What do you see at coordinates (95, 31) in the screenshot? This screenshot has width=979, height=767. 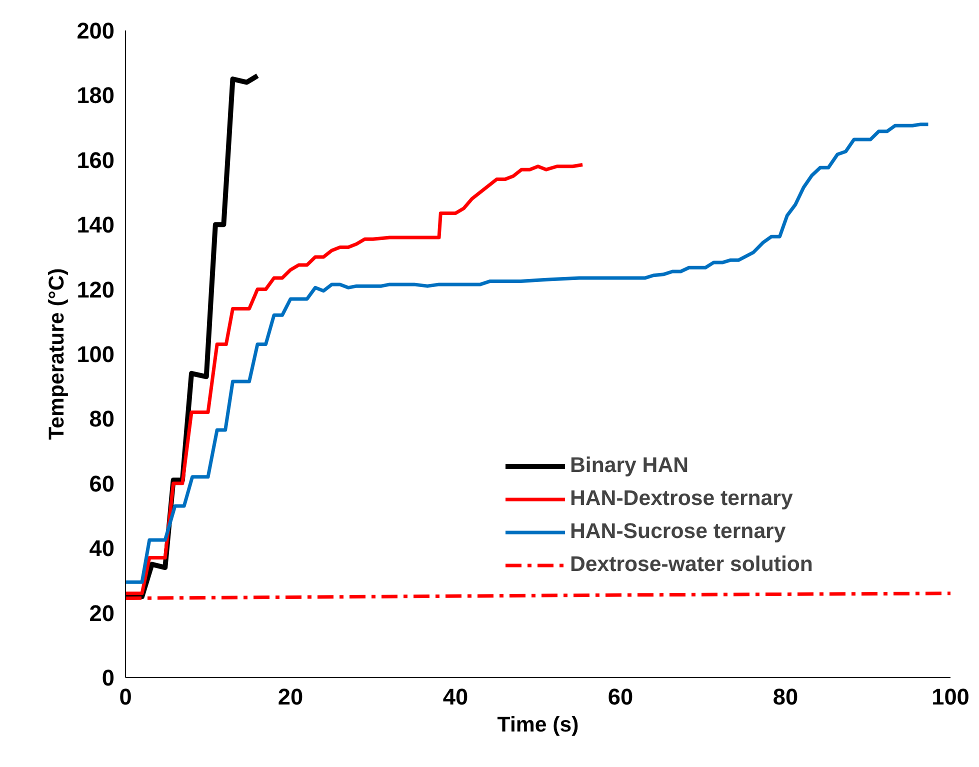 I see `y-tick-label: 200` at bounding box center [95, 31].